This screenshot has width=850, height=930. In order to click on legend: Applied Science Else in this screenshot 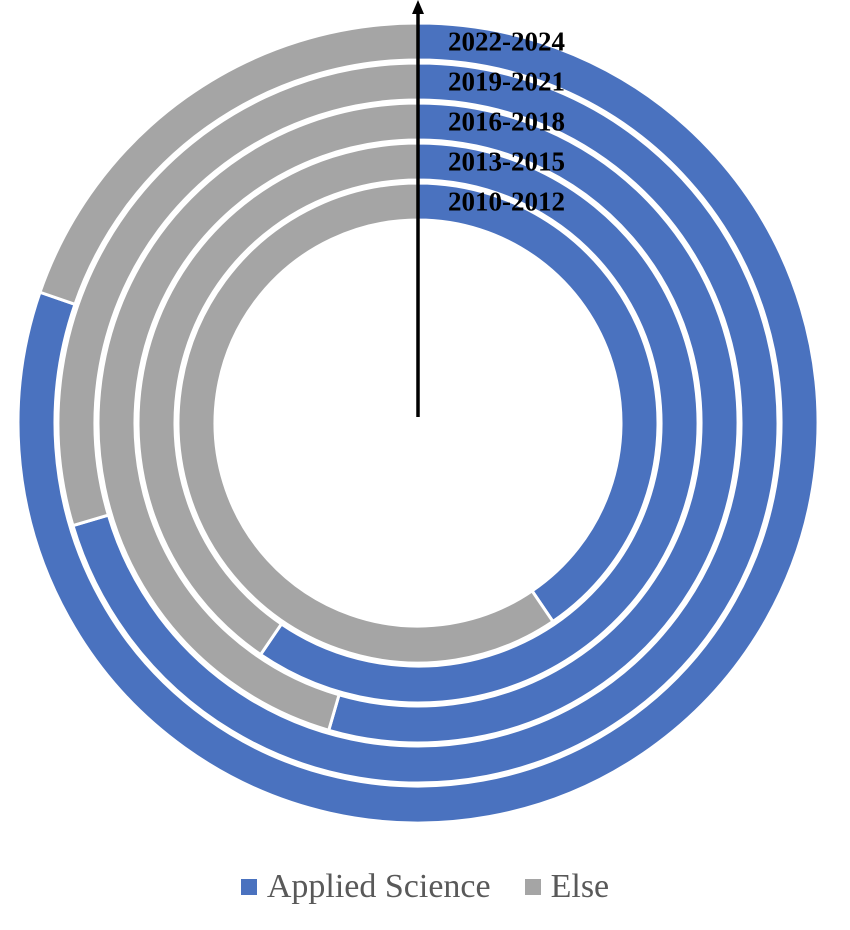, I will do `click(425, 887)`.